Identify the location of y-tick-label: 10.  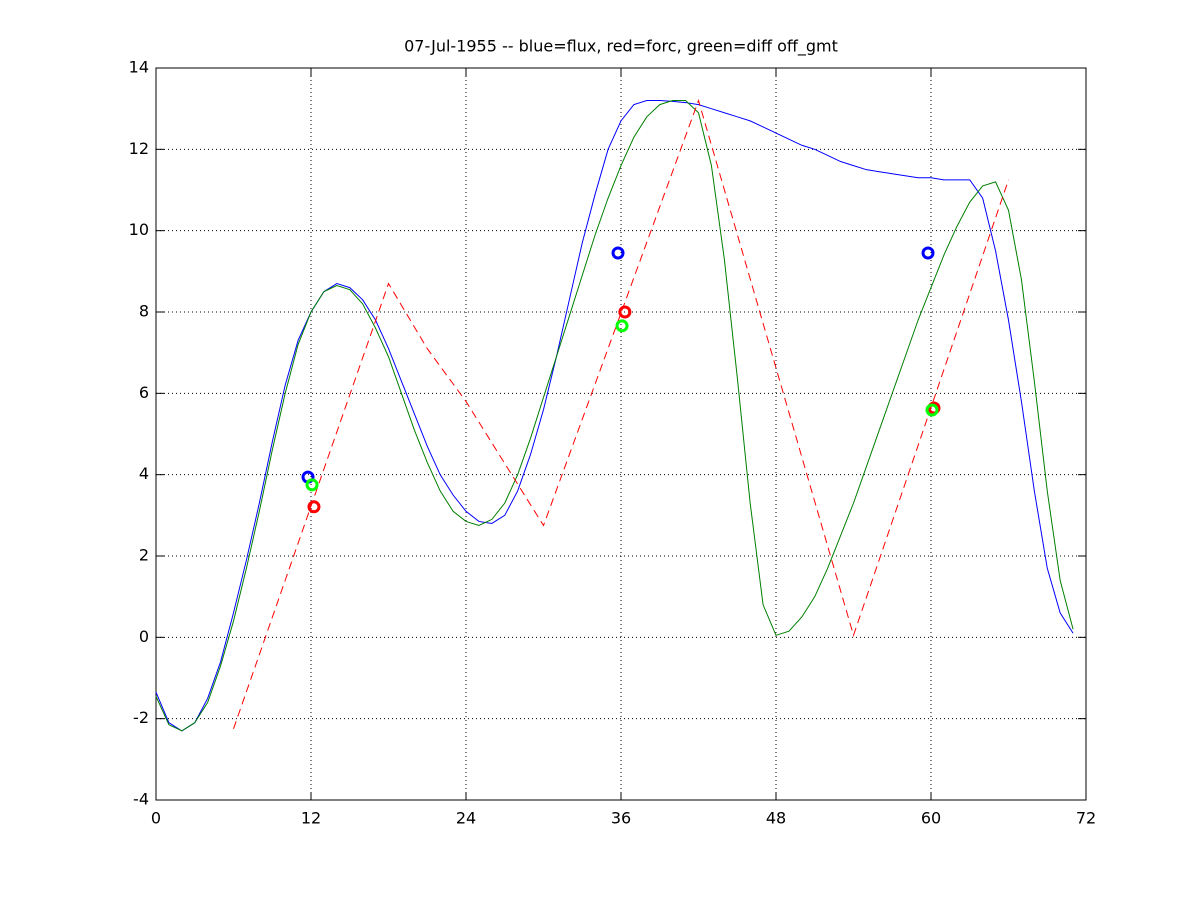
(139, 229).